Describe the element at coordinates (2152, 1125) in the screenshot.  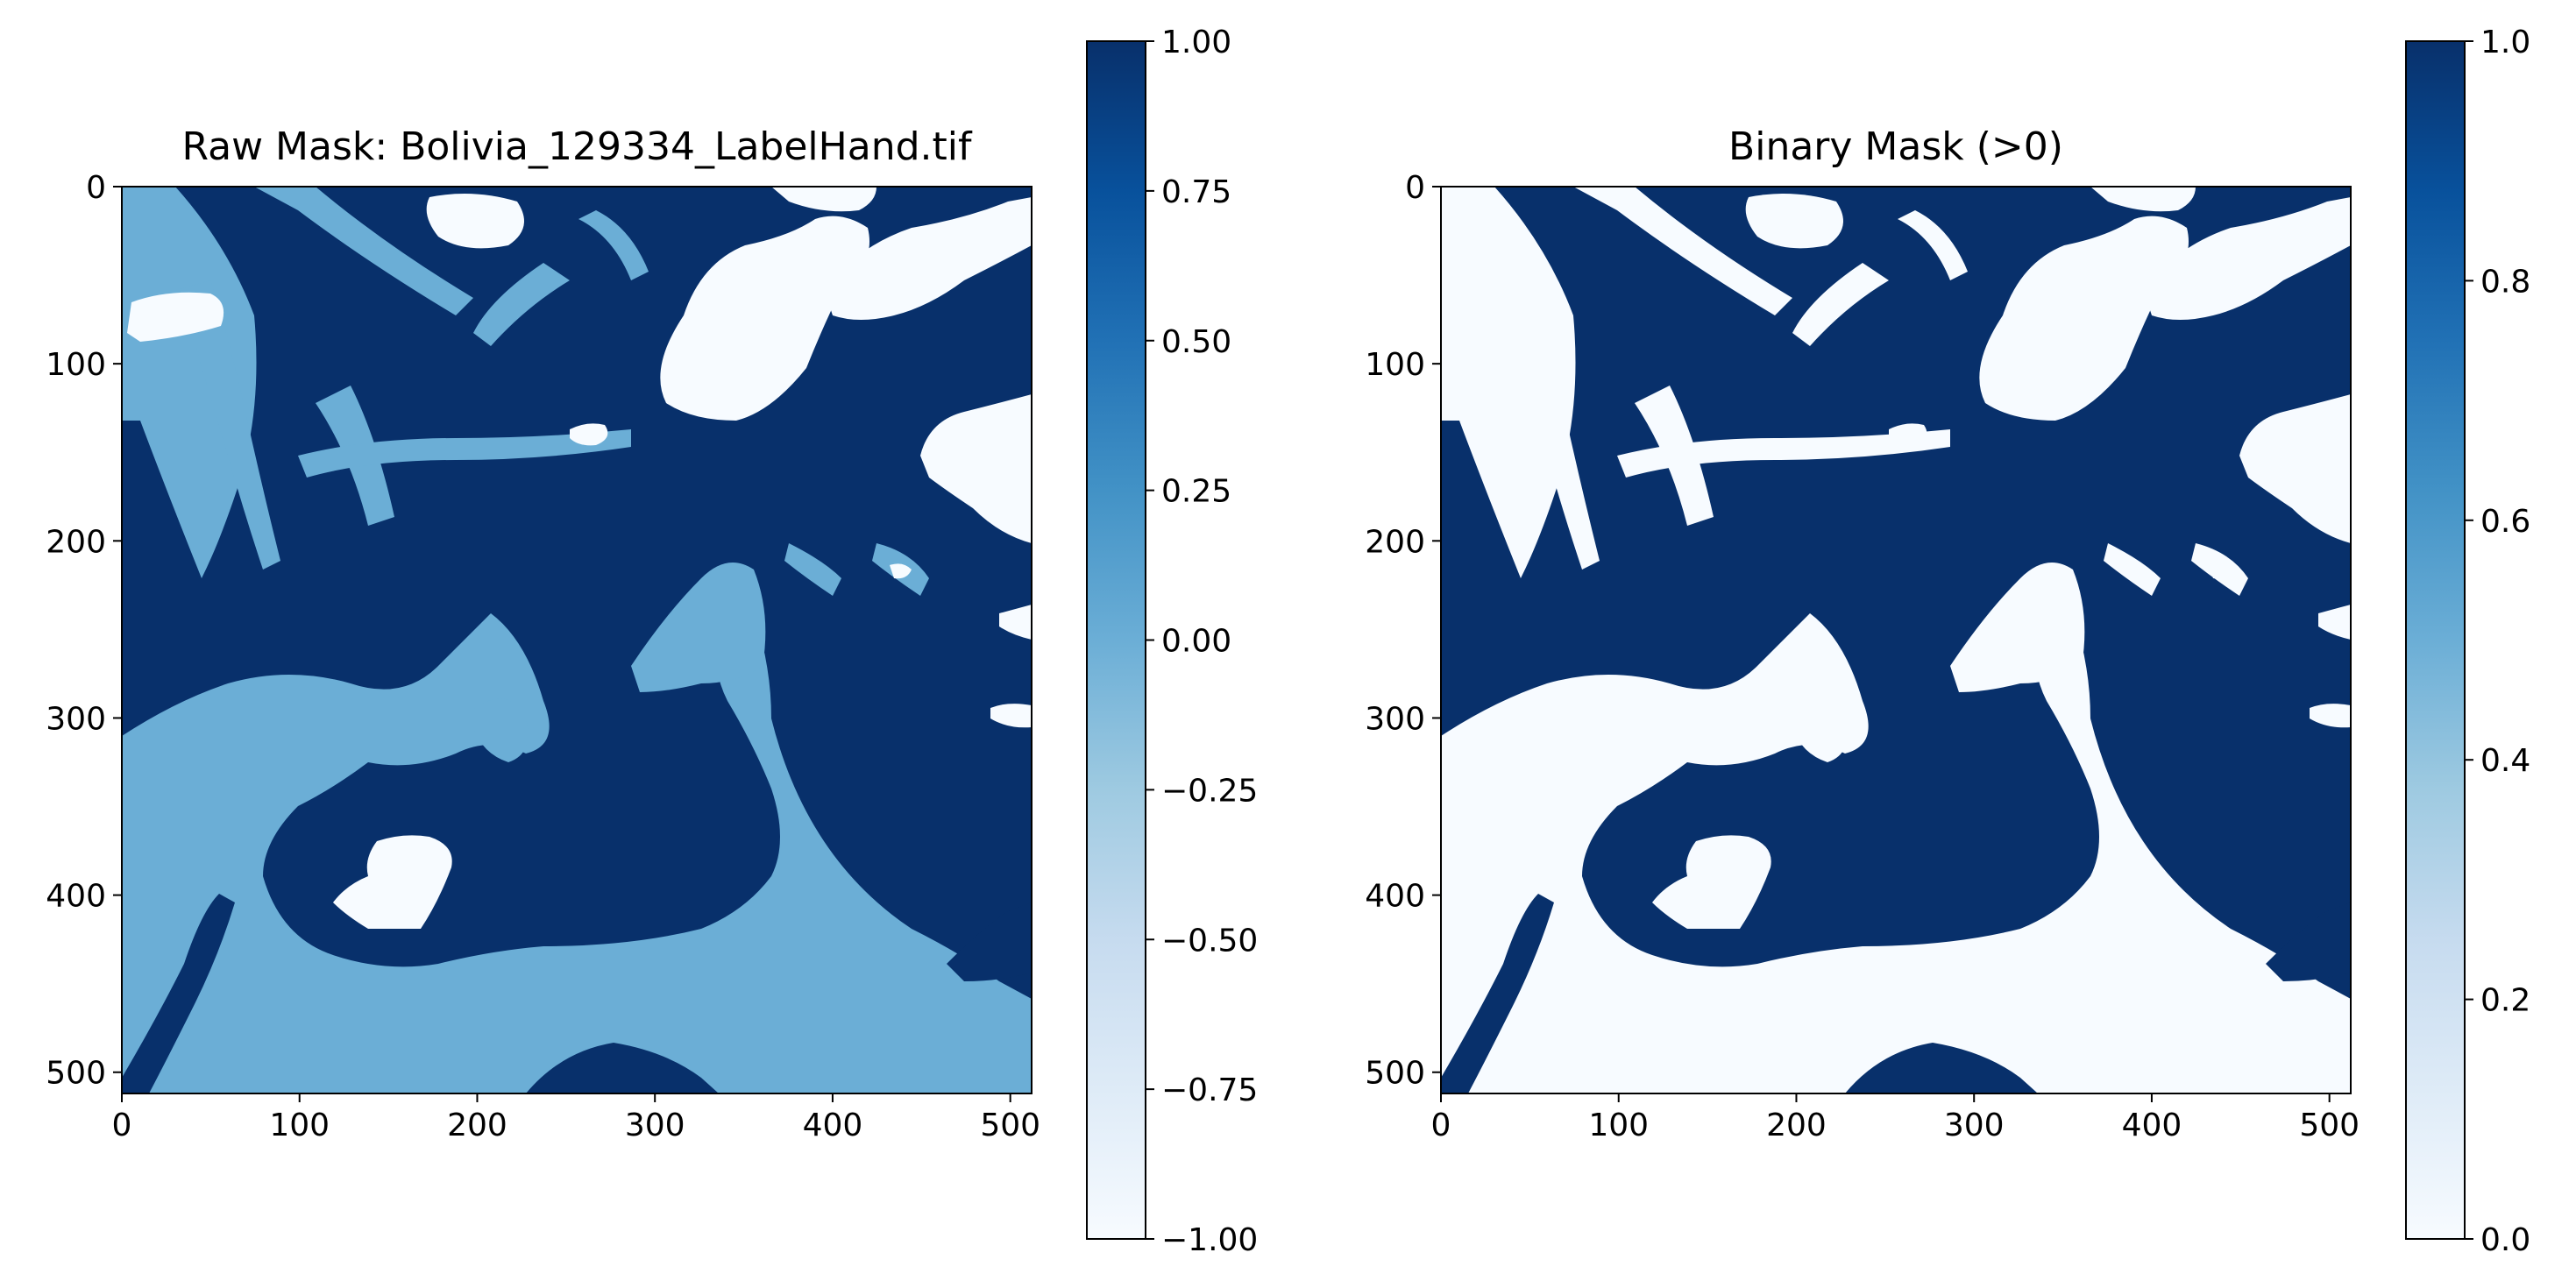
I see `binary-mask-x-tick-label: 400` at that location.